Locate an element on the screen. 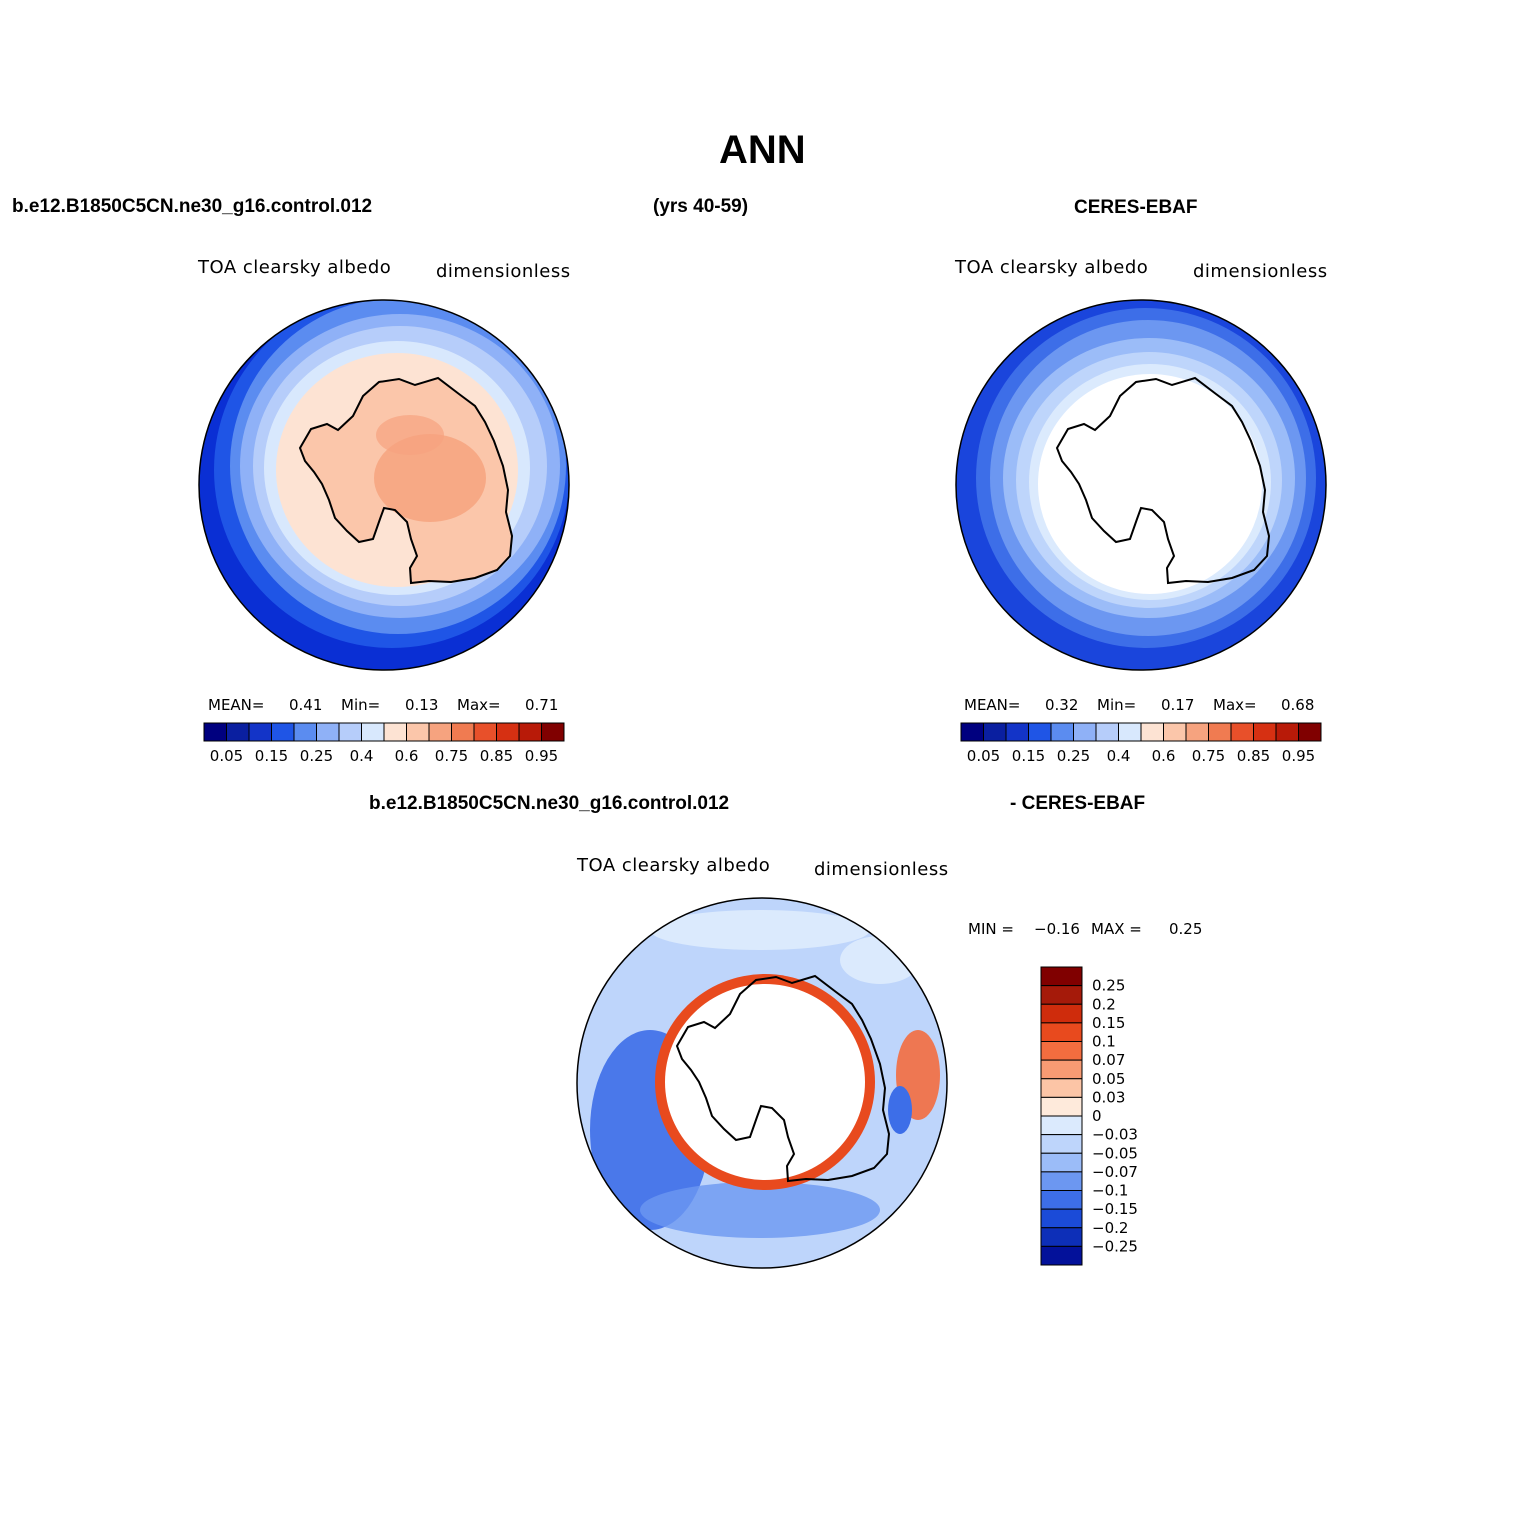 The image size is (1525, 1525). obs-polar-map is located at coordinates (1141, 485).